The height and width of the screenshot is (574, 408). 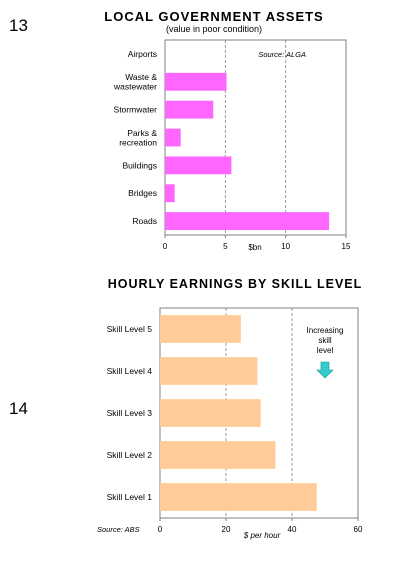 I want to click on chart1-category-label: Buildings, so click(x=140, y=165).